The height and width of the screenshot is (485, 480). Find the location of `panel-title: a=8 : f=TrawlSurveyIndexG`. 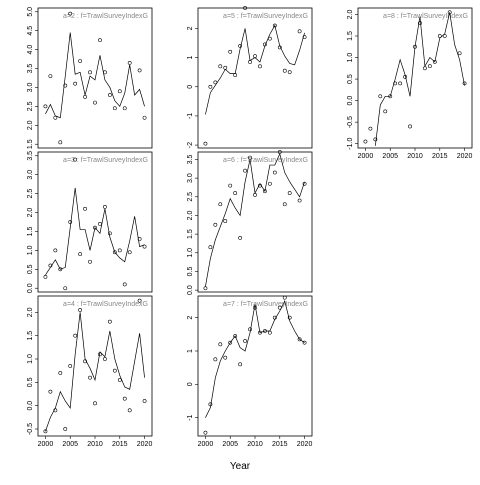

panel-title: a=8 : f=TrawlSurveyIndexG is located at coordinates (425, 16).